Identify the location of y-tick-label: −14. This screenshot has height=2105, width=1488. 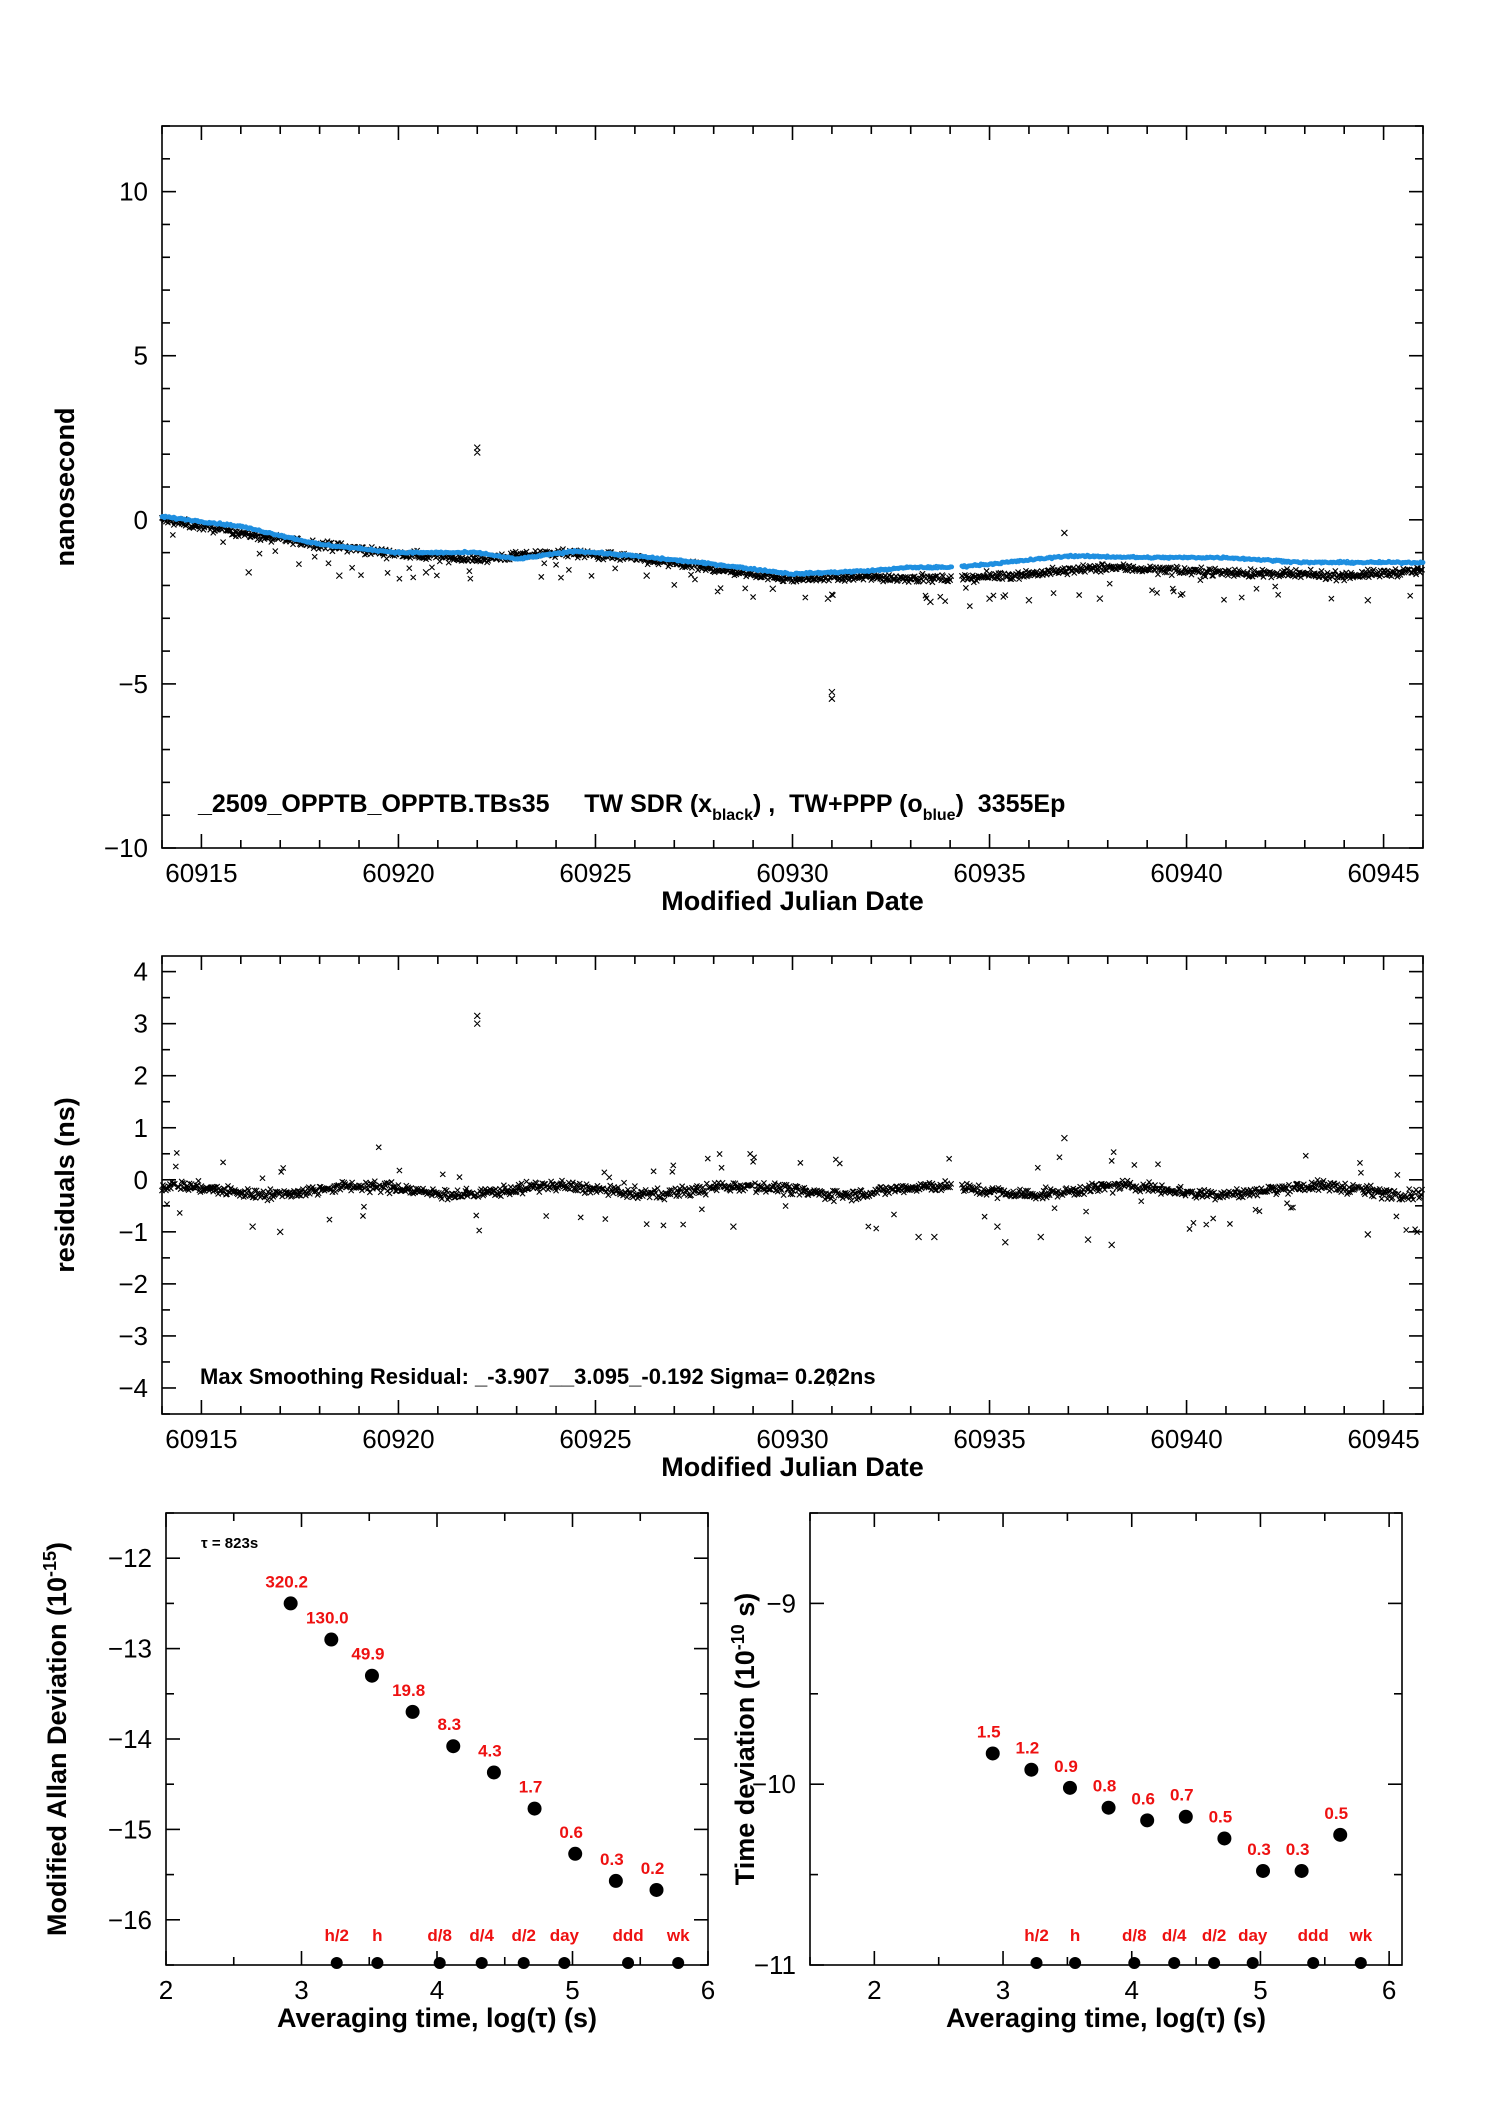
(130, 1739).